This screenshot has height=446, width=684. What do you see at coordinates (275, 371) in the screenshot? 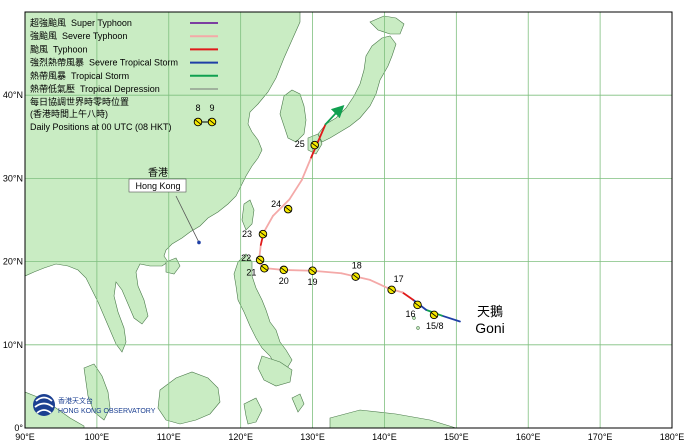
I see `mindanao` at bounding box center [275, 371].